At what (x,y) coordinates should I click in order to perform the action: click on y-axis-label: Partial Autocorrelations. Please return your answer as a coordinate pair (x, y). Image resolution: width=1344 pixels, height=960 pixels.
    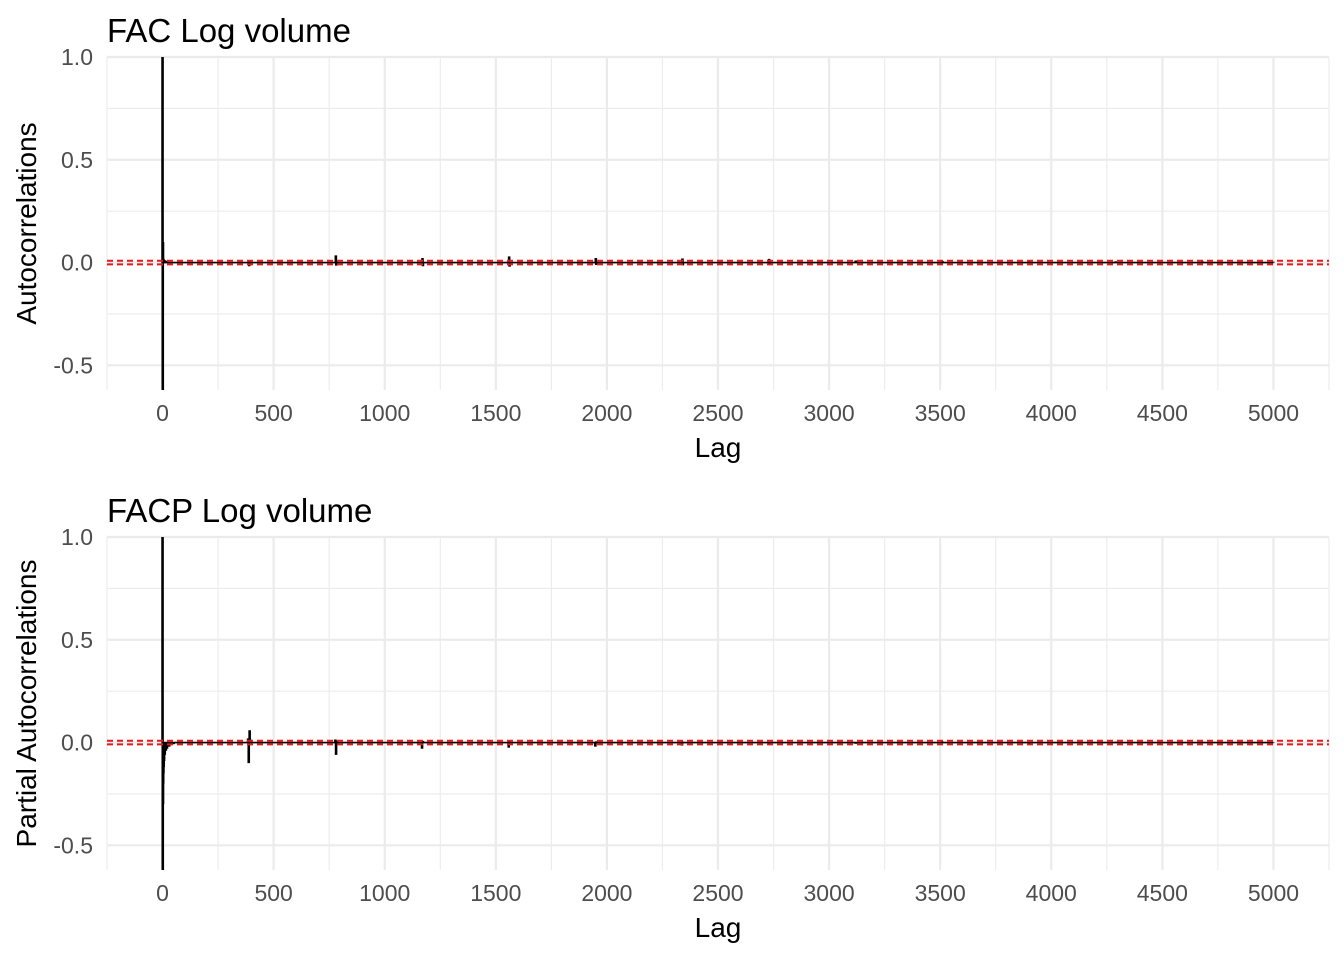
    Looking at the image, I should click on (26, 704).